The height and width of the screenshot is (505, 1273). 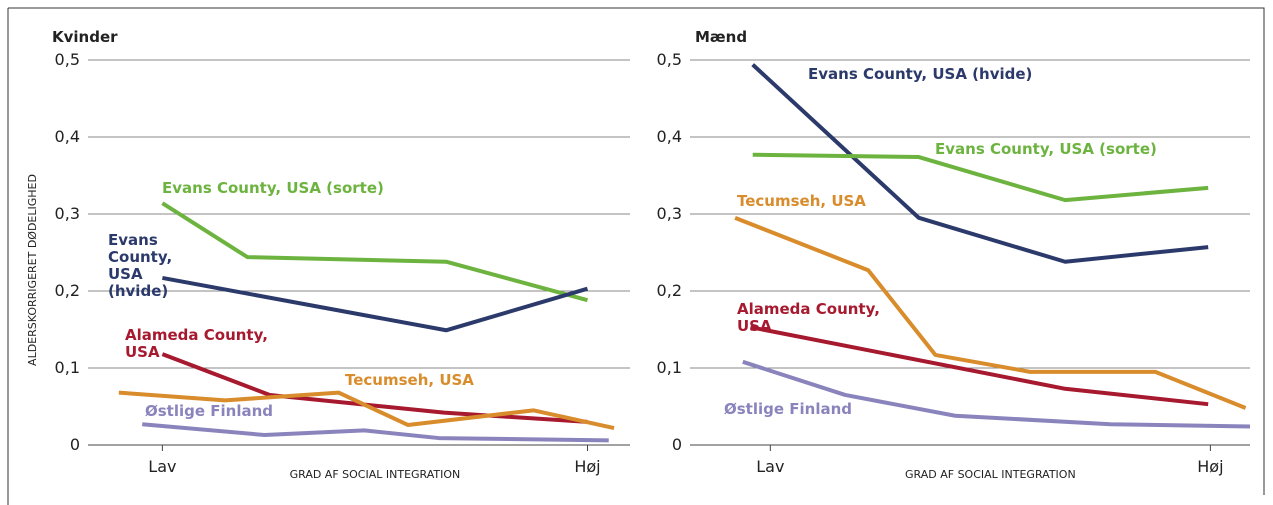 I want to click on panel-title: Kvinder, so click(x=85, y=37).